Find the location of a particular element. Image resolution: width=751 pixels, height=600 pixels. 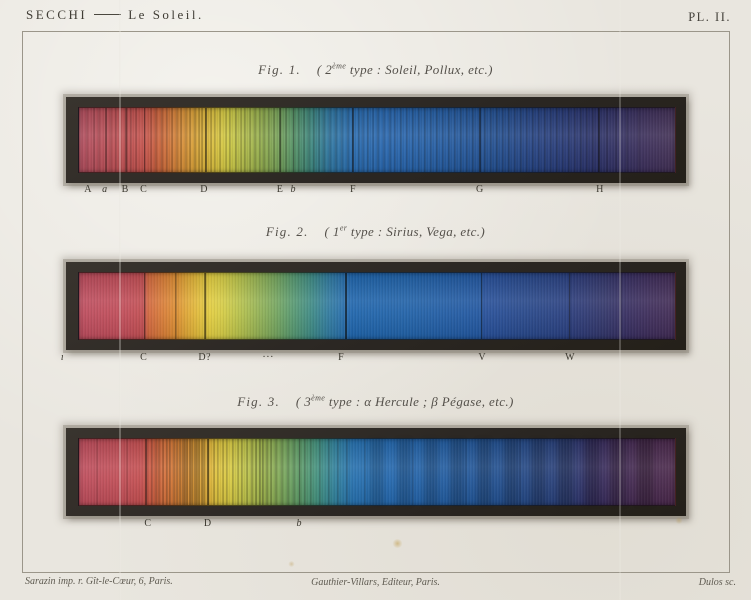

fig2-type-pre: ( 1 is located at coordinates (332, 232).